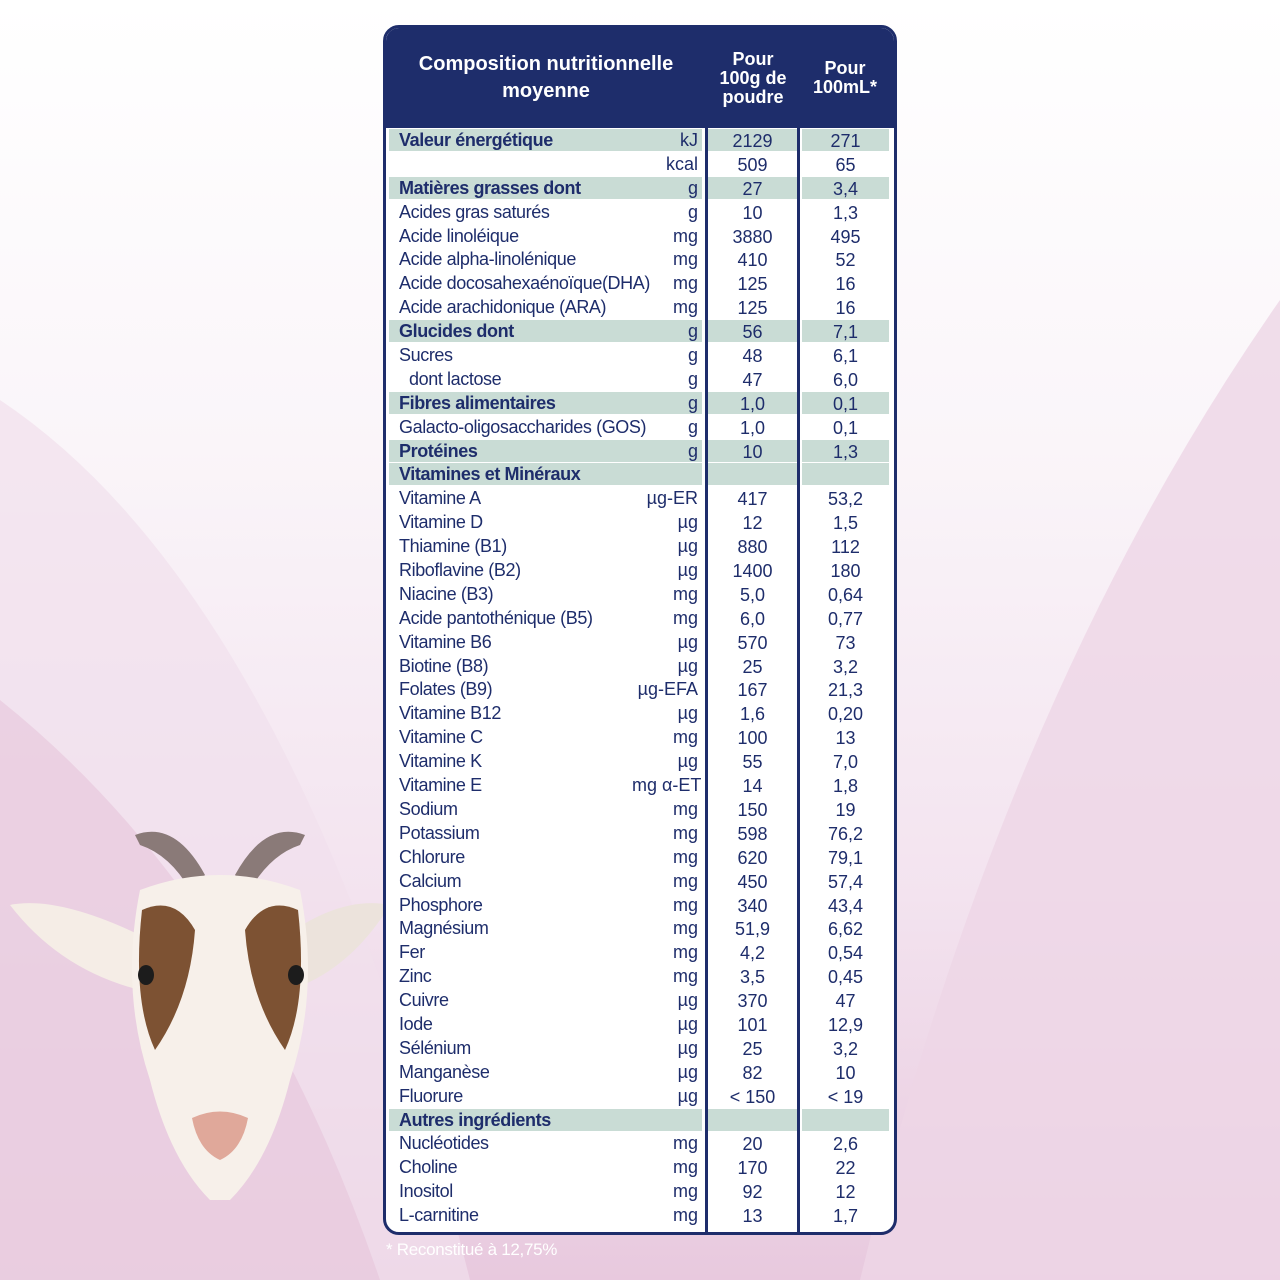  I want to click on table-row: Acide linoléique mg 3880 495, so click(640, 236).